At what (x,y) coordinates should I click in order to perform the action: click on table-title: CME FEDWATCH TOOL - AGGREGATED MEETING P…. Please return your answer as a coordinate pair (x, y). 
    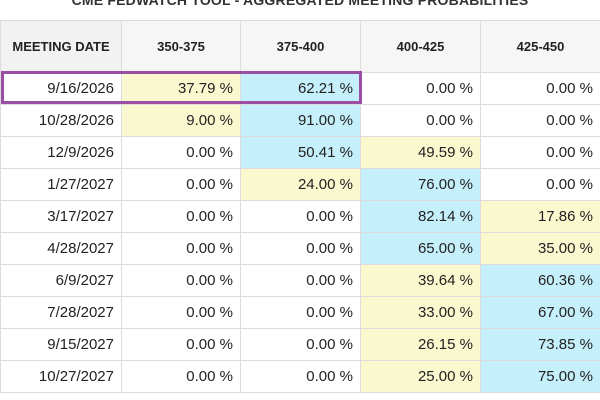
    Looking at the image, I should click on (300, 4).